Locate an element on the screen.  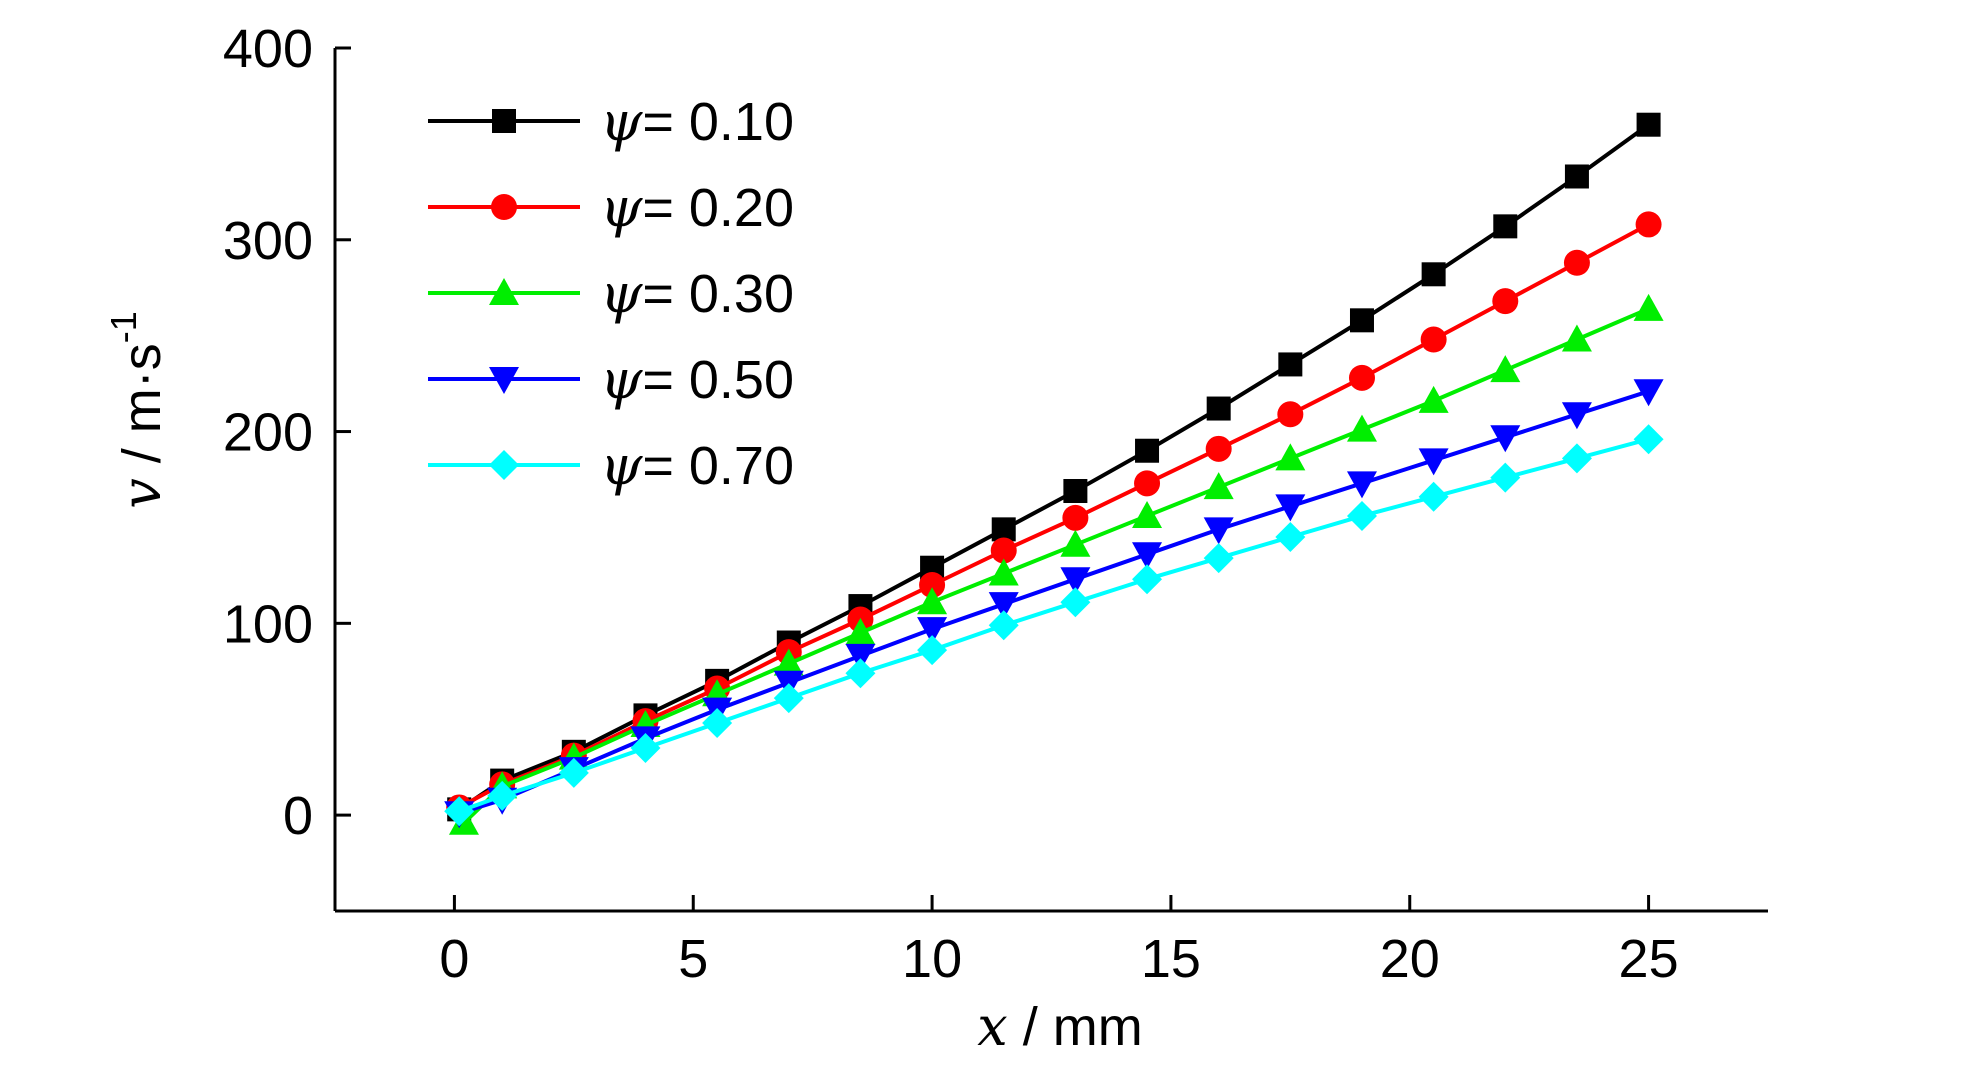
legend-item: ψ= 0.20 is located at coordinates (611, 207).